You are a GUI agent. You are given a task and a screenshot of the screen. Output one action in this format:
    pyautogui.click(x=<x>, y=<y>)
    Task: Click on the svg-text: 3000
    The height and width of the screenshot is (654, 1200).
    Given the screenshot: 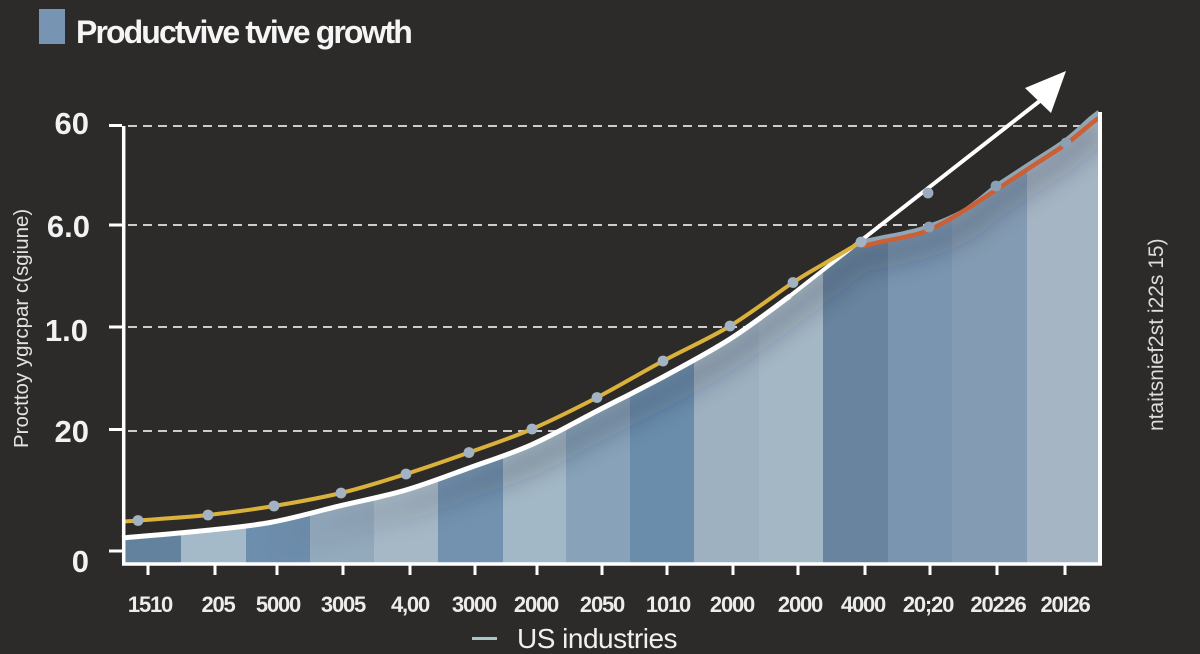 What is the action you would take?
    pyautogui.click(x=474, y=604)
    